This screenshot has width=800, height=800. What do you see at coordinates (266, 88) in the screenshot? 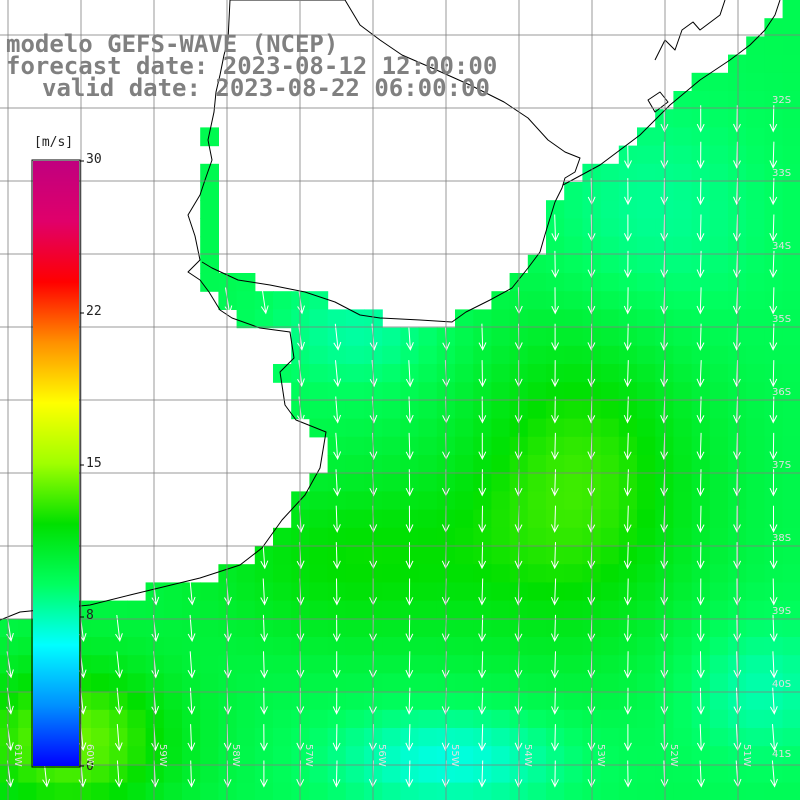
I see `valid-date: valid date: 2023-08-22 06:00:00` at bounding box center [266, 88].